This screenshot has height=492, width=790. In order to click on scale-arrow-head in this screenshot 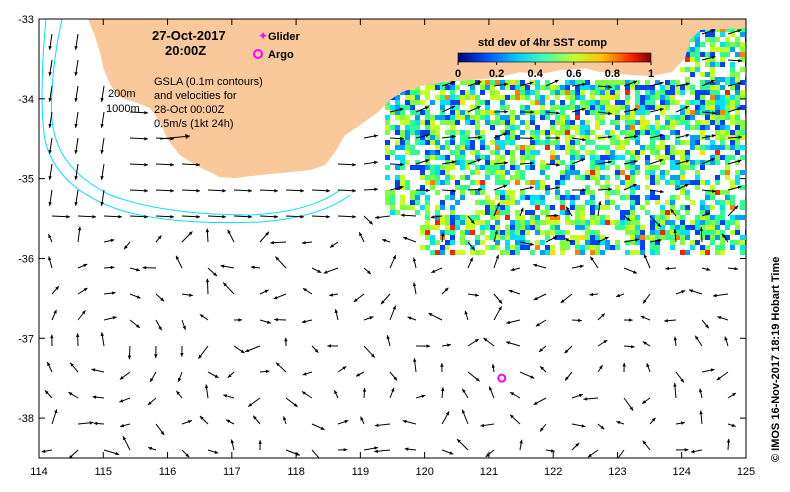, I will do `click(187, 136)`.